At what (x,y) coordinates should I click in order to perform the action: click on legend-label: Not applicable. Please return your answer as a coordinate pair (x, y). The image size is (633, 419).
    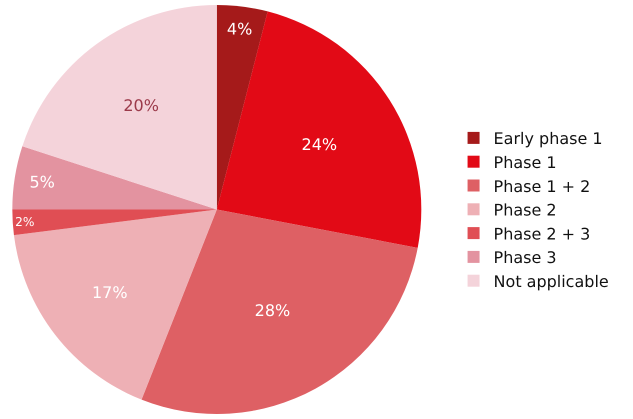
    Looking at the image, I should click on (551, 281).